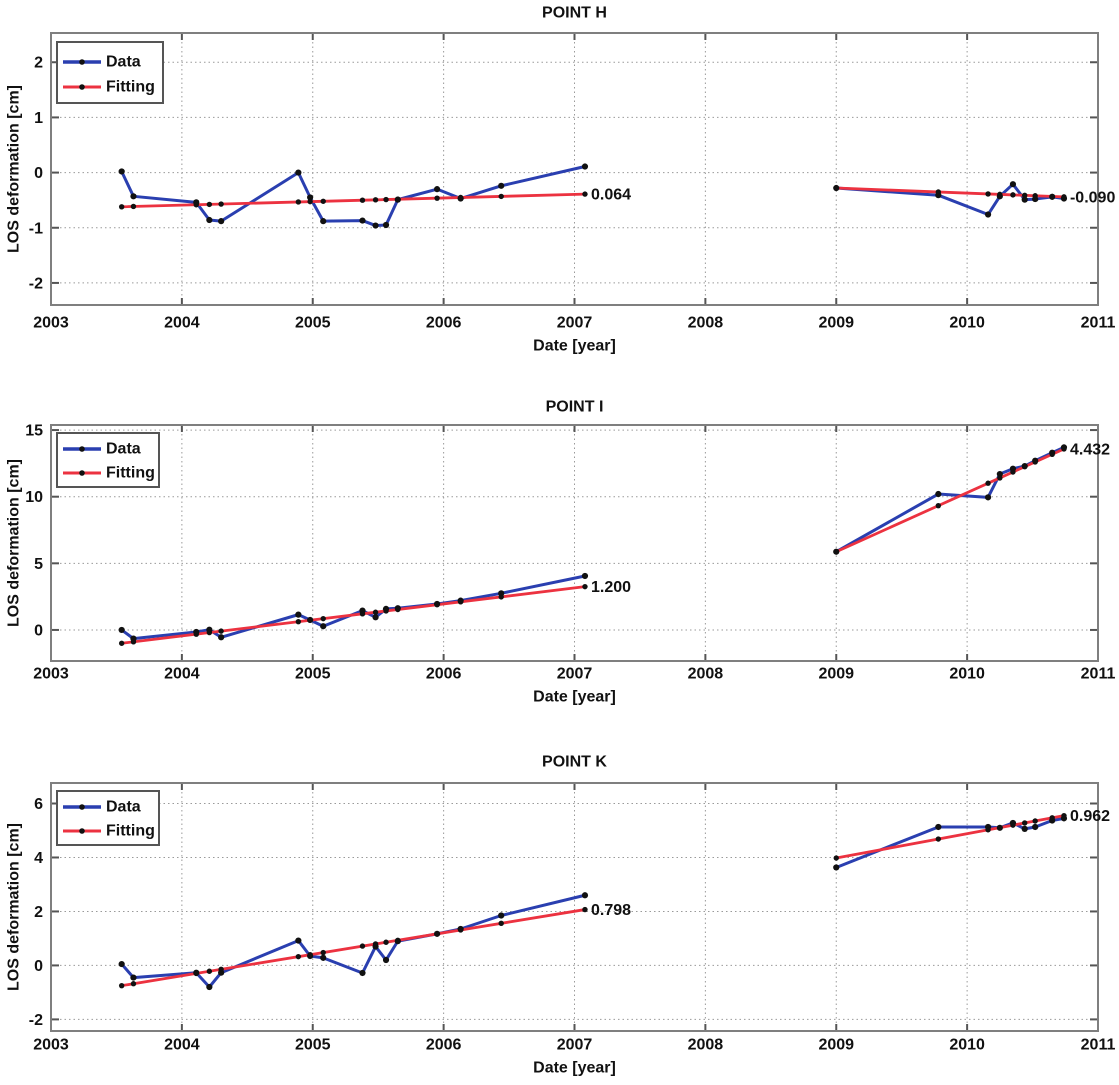  Describe the element at coordinates (38, 118) in the screenshot. I see `y-tick-label: 1` at that location.